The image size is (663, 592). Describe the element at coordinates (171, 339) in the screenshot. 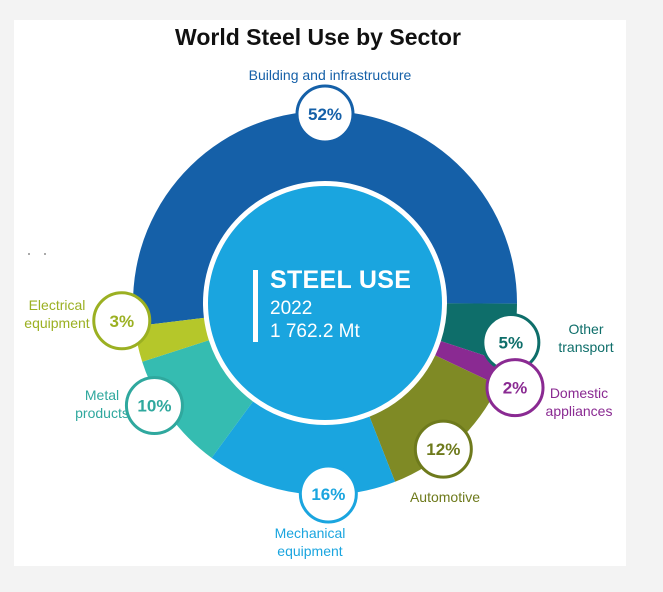

I see `slice-electrical-equipment` at that location.